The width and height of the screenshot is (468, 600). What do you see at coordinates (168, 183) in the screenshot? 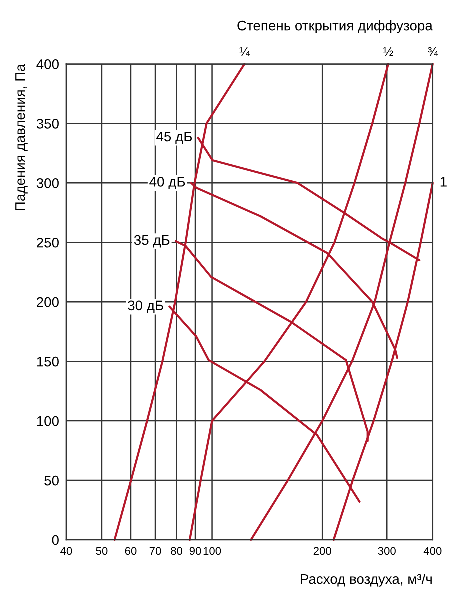
I see `series-label: 40 дБ` at bounding box center [168, 183].